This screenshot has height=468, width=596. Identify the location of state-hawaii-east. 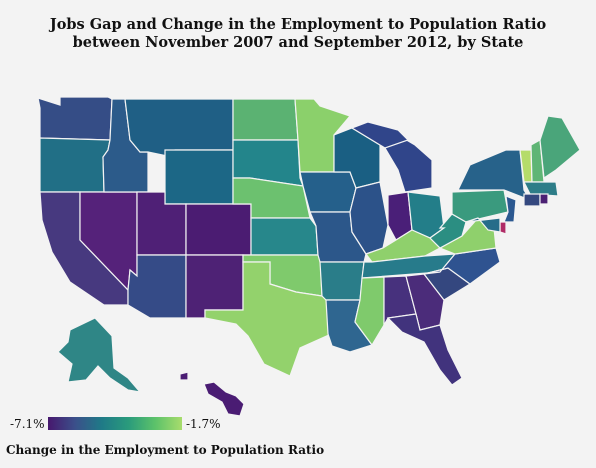
(224, 399).